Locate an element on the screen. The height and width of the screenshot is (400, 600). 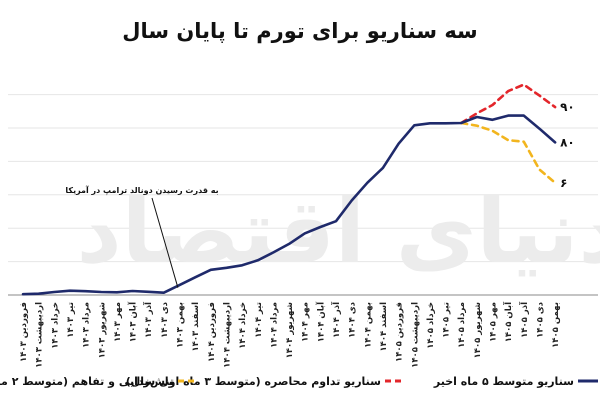
x-tick-label: مهر ۱۴۰۳ is located at coordinates (118, 322).